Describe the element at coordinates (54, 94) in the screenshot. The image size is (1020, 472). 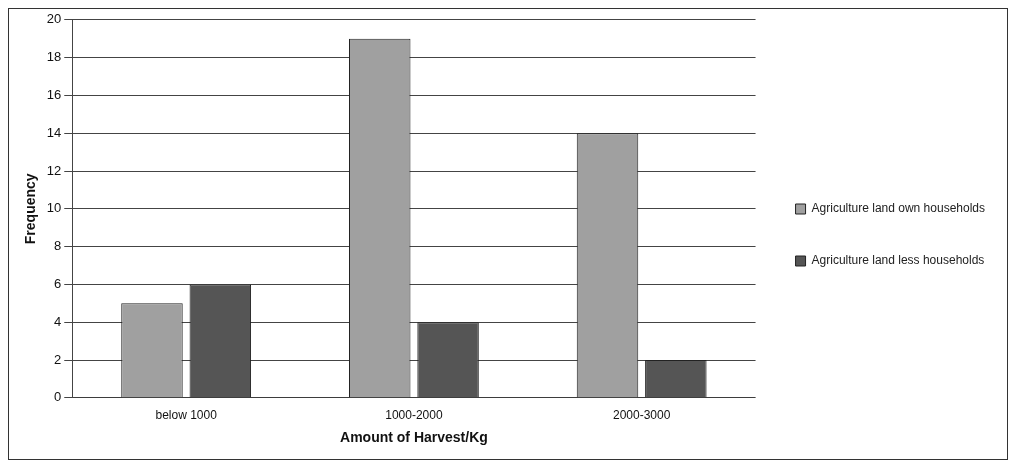
I see `y-tick-label: 16` at that location.